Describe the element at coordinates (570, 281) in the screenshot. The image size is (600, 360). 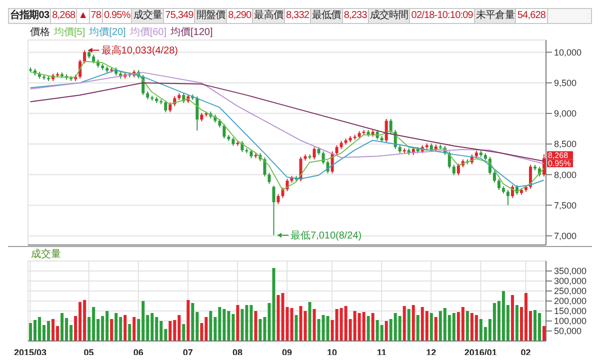
I see `y-tick-label: 300,000` at that location.